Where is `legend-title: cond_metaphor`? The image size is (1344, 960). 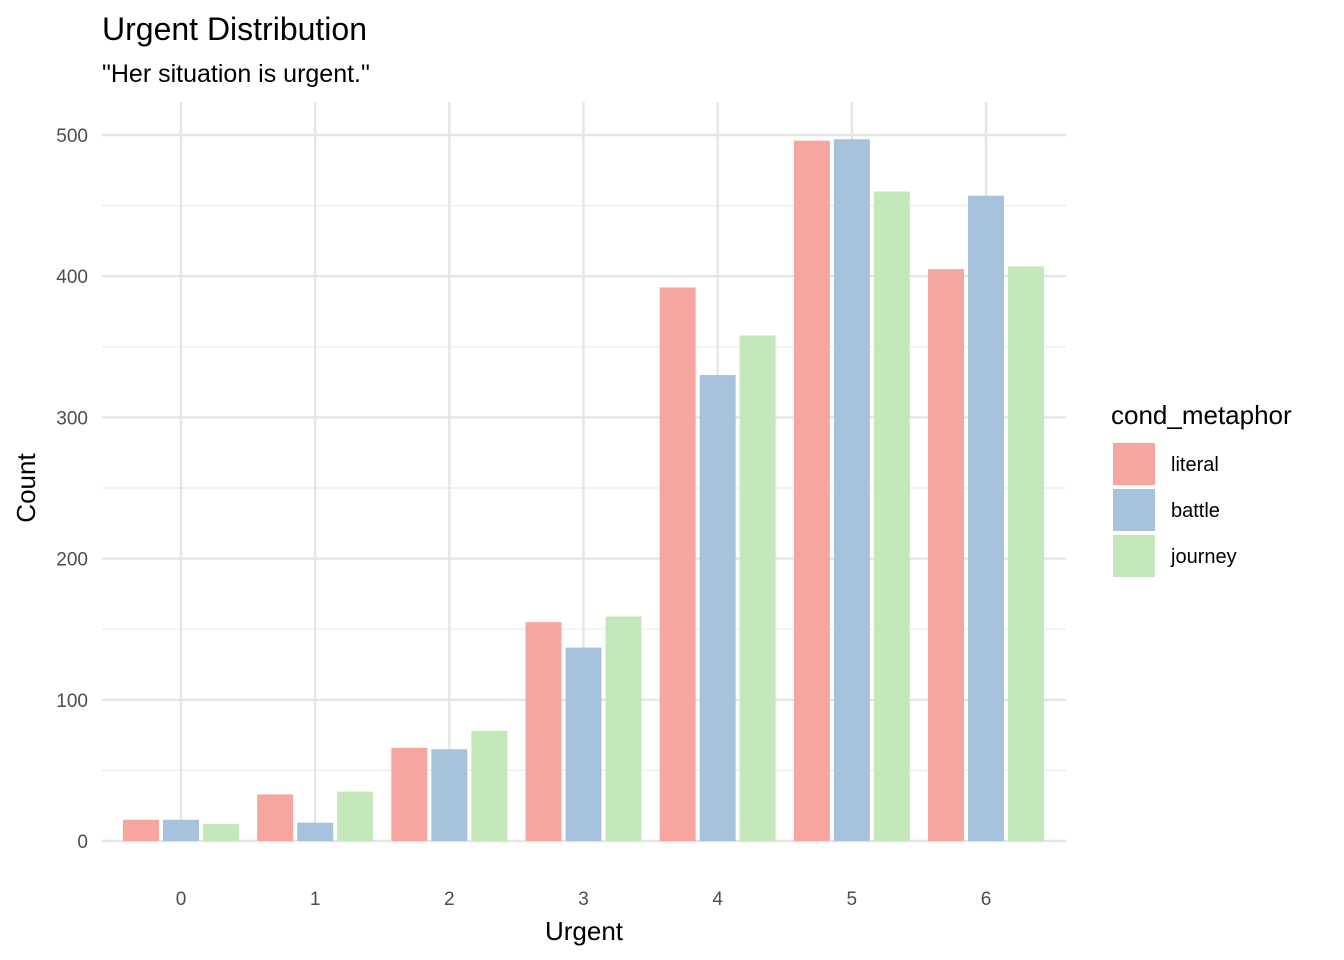 legend-title: cond_metaphor is located at coordinates (1201, 415).